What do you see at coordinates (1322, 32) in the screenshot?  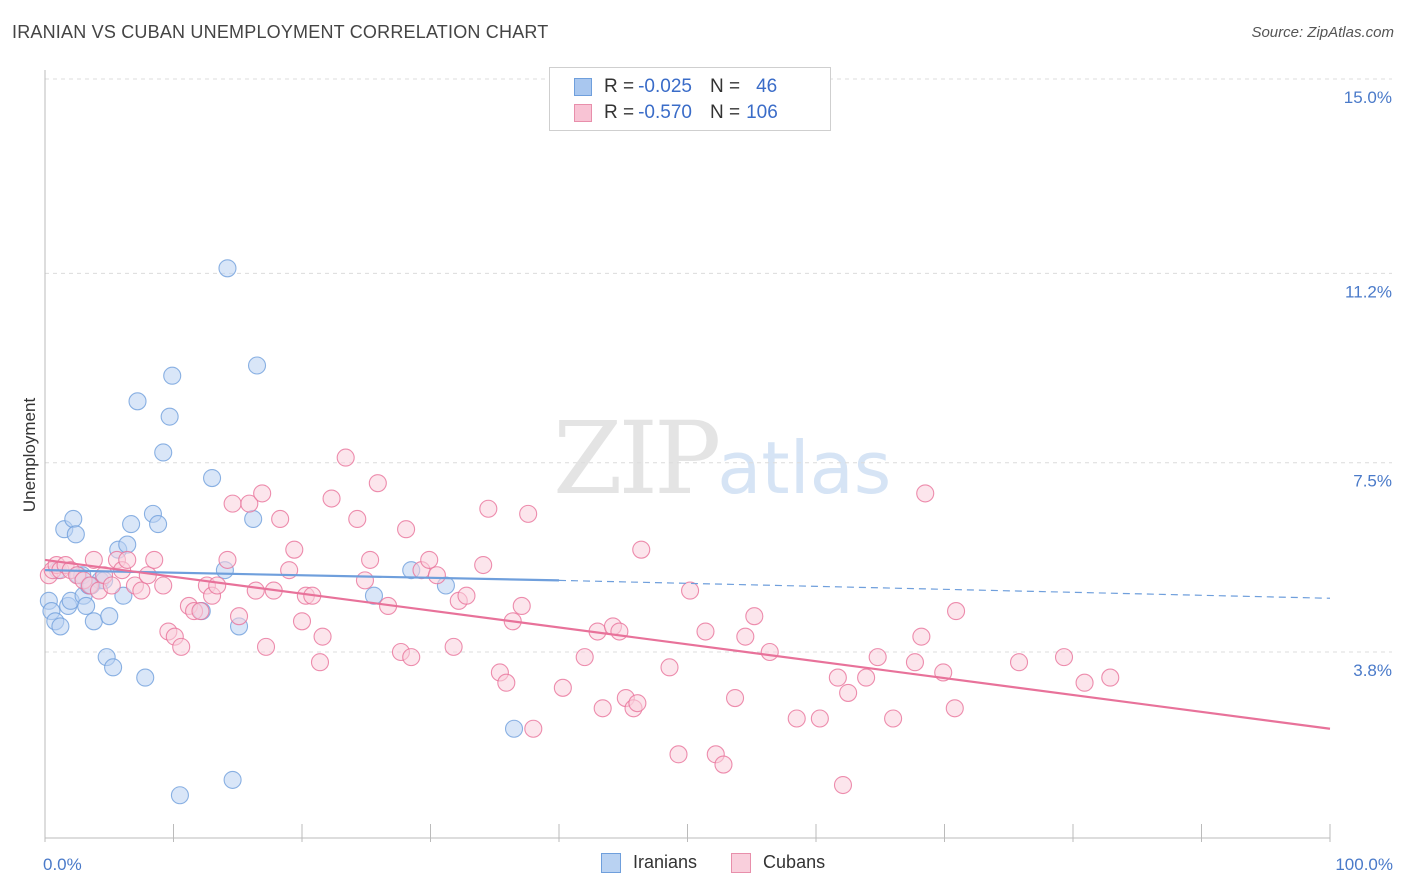 I see `source-label: Source: ZipAtlas.com` at bounding box center [1322, 32].